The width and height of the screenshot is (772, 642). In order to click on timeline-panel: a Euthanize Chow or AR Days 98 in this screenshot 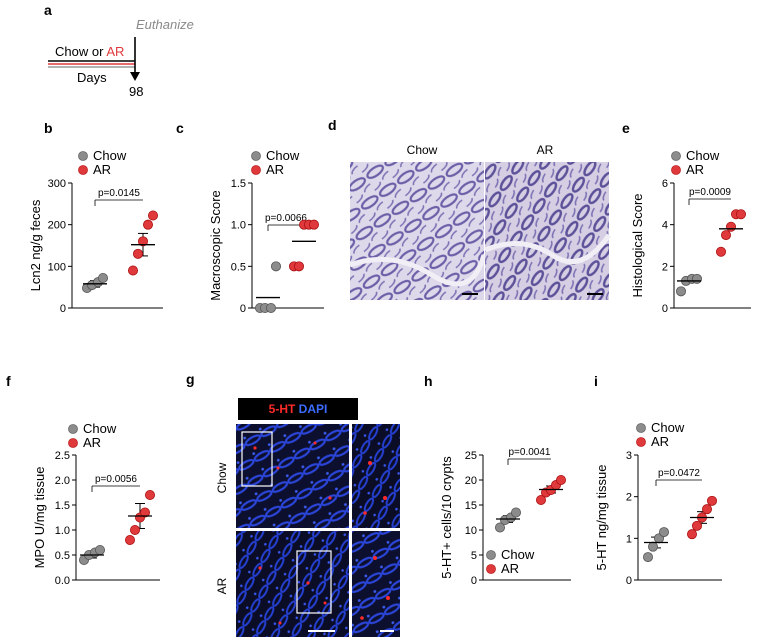, I will do `click(119, 50)`.